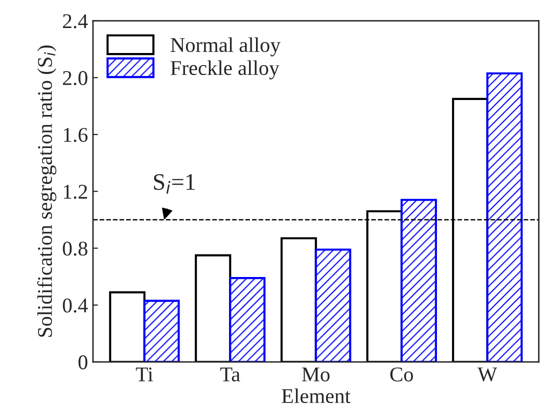  Describe the element at coordinates (144, 374) in the screenshot. I see `x-tick-label: Ti` at that location.